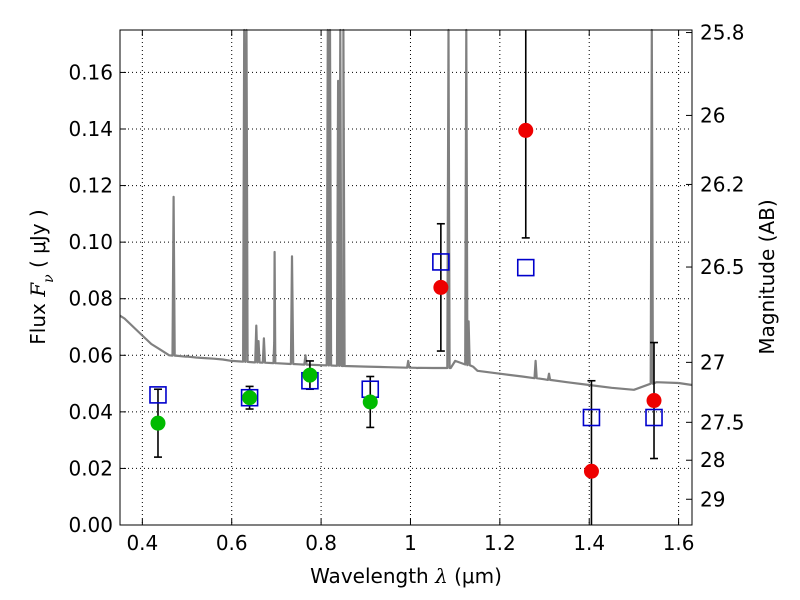  What do you see at coordinates (410, 543) in the screenshot?
I see `x-tick-label: 1` at bounding box center [410, 543].